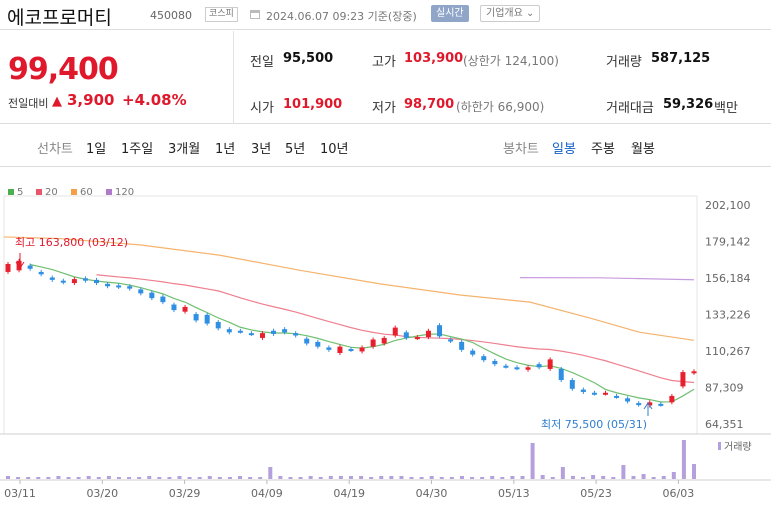 The width and height of the screenshot is (771, 506). What do you see at coordinates (51, 192) in the screenshot?
I see `legend-ma20: 20` at bounding box center [51, 192].